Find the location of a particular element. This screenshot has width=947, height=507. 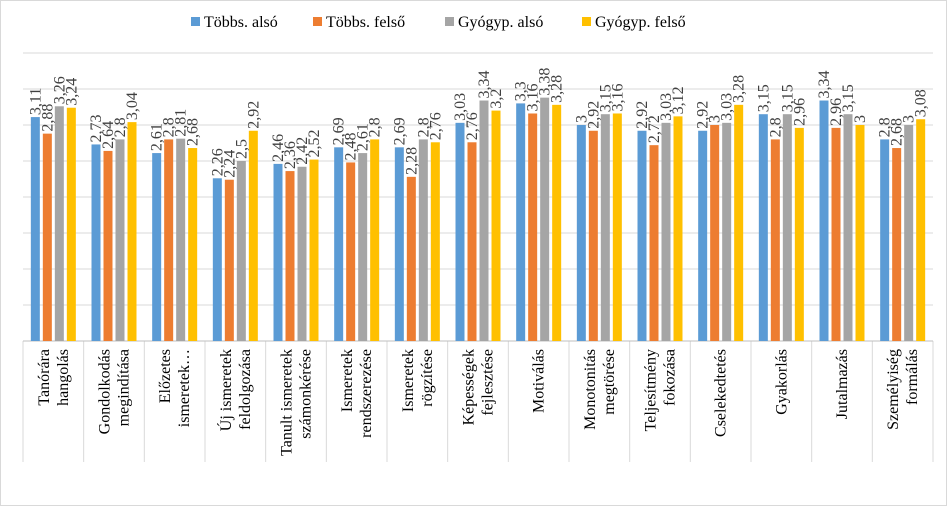

legend-entry: Gyógyp. alsó is located at coordinates (500, 22).